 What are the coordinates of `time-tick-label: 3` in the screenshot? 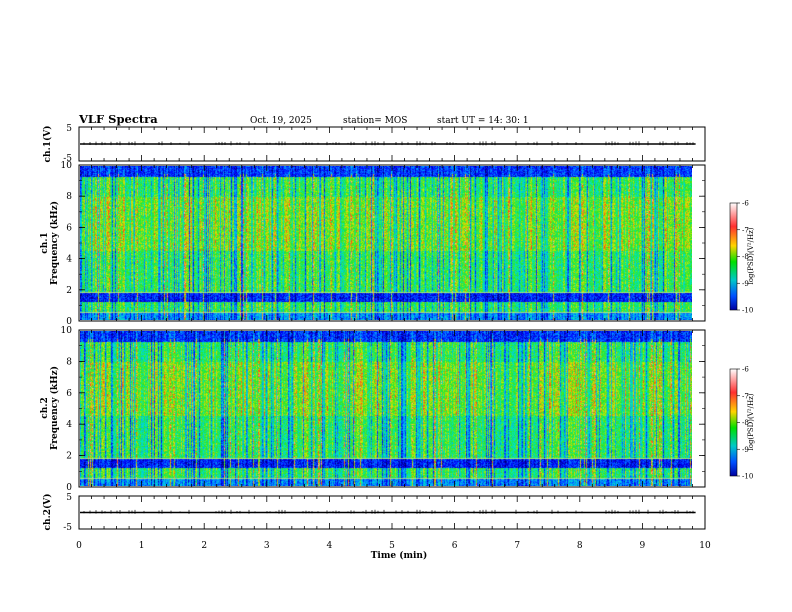 It's located at (267, 546).